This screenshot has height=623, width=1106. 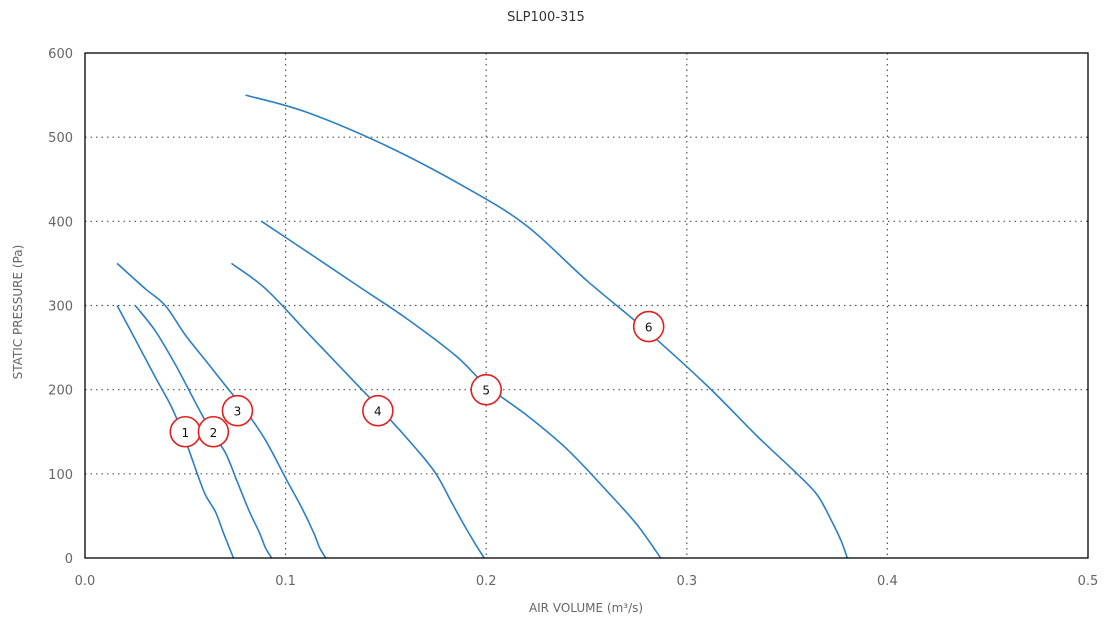 What do you see at coordinates (60, 222) in the screenshot?
I see `y-tick-label: 400` at bounding box center [60, 222].